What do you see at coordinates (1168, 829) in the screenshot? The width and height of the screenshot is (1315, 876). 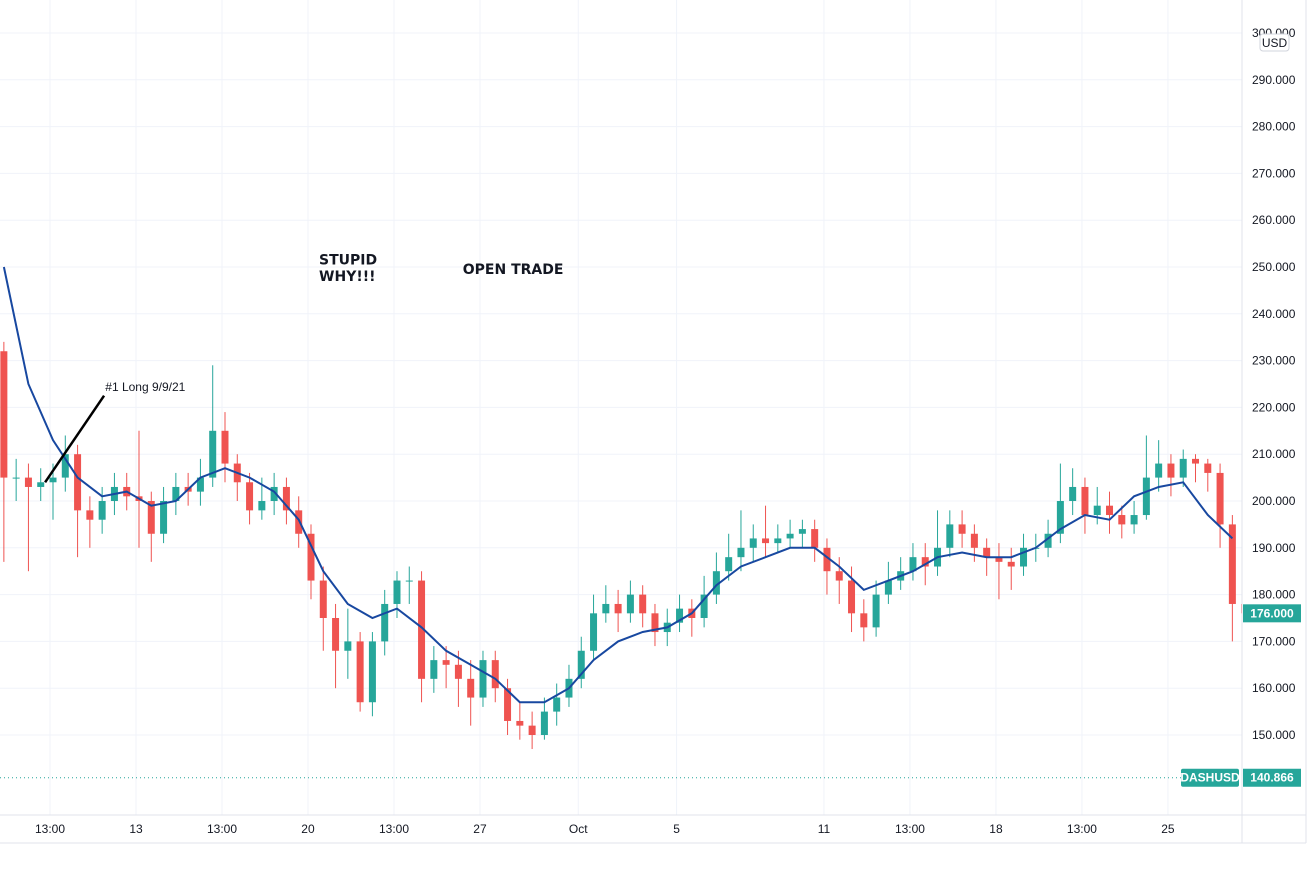 I see `time-tick-label: 25` at bounding box center [1168, 829].